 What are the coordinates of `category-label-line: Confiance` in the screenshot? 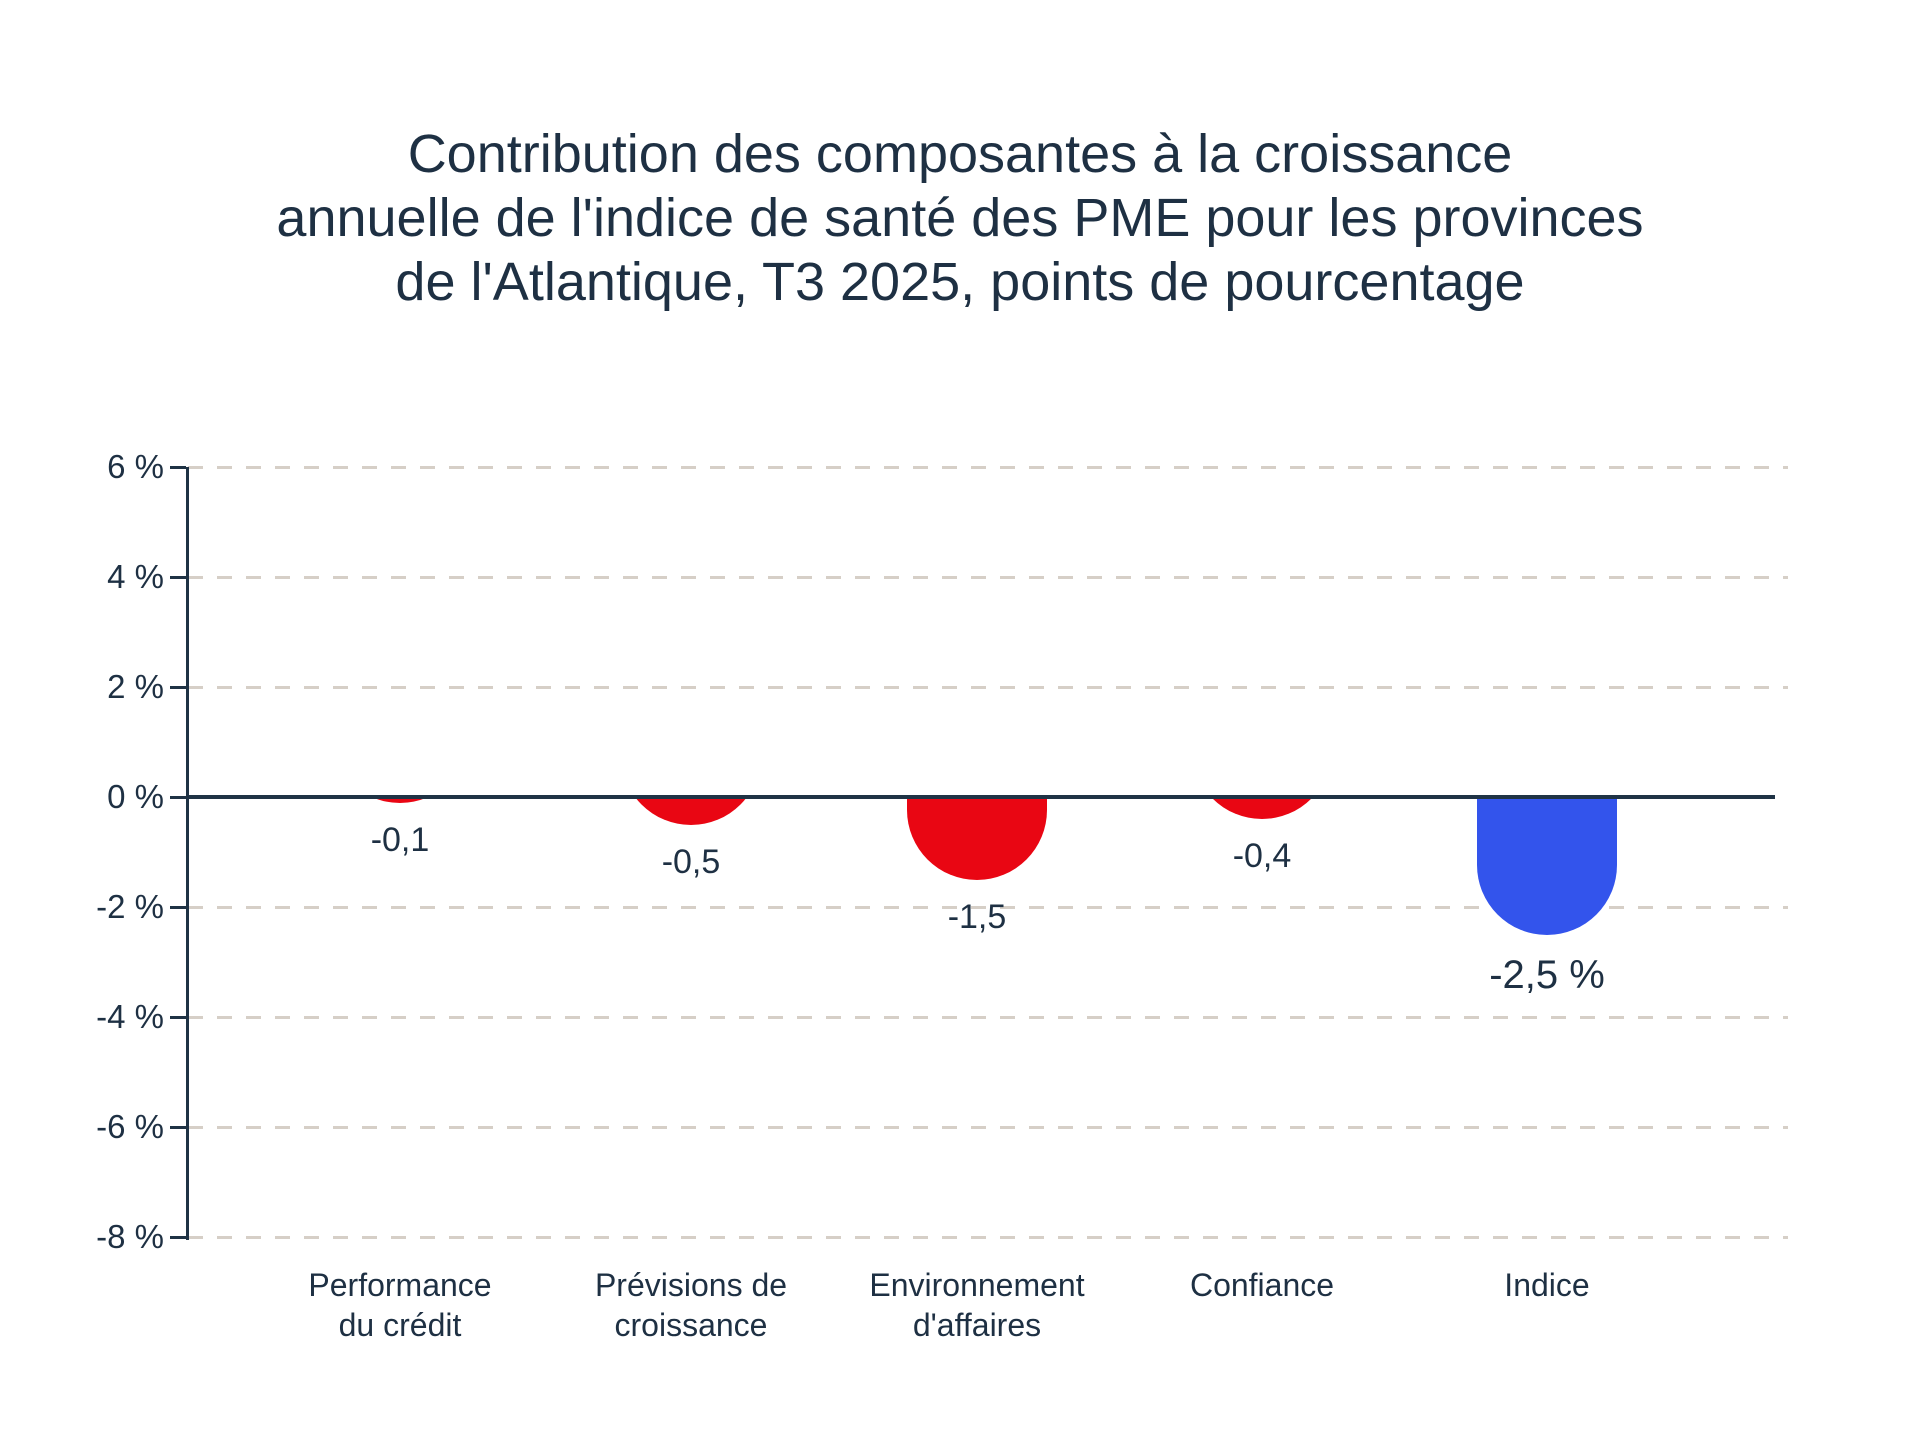 It's located at (1262, 1285).